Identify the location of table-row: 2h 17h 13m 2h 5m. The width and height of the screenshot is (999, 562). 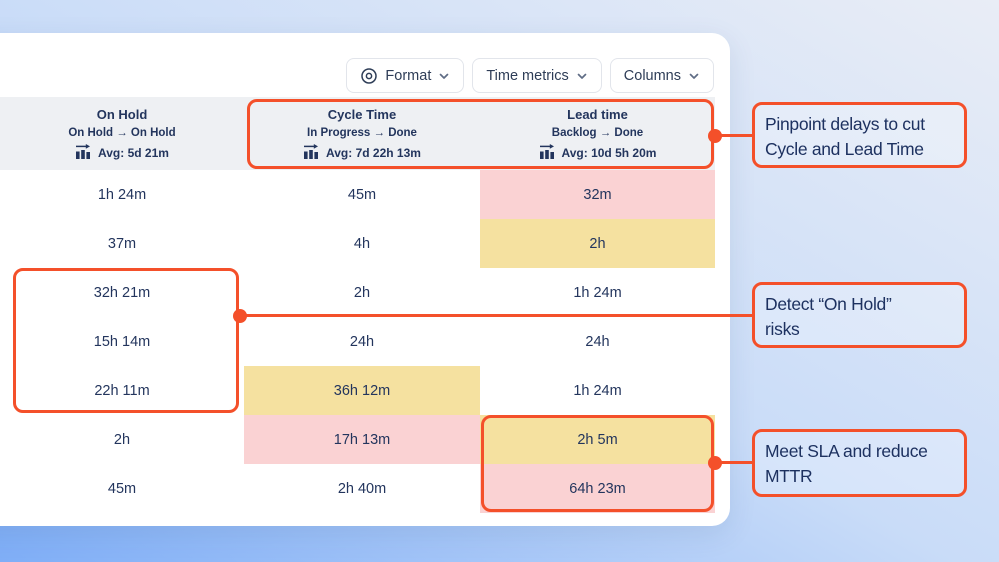
(357, 439).